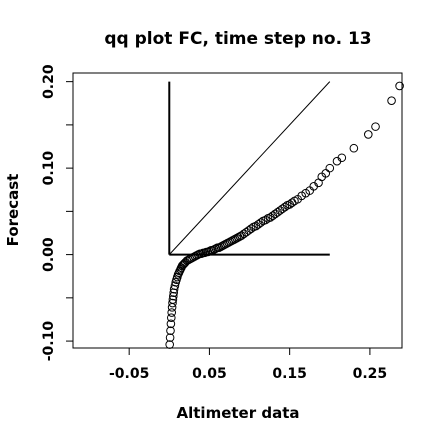  Describe the element at coordinates (370, 374) in the screenshot. I see `x-tick-label: 0.25` at that location.